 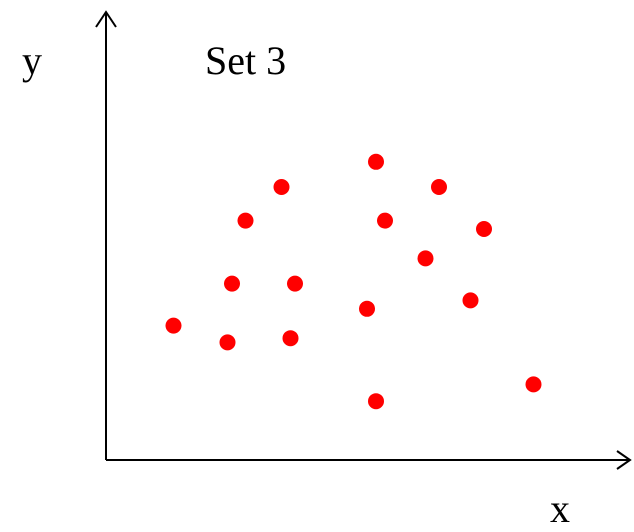 I want to click on chart-title: Set 3, so click(x=245, y=60).